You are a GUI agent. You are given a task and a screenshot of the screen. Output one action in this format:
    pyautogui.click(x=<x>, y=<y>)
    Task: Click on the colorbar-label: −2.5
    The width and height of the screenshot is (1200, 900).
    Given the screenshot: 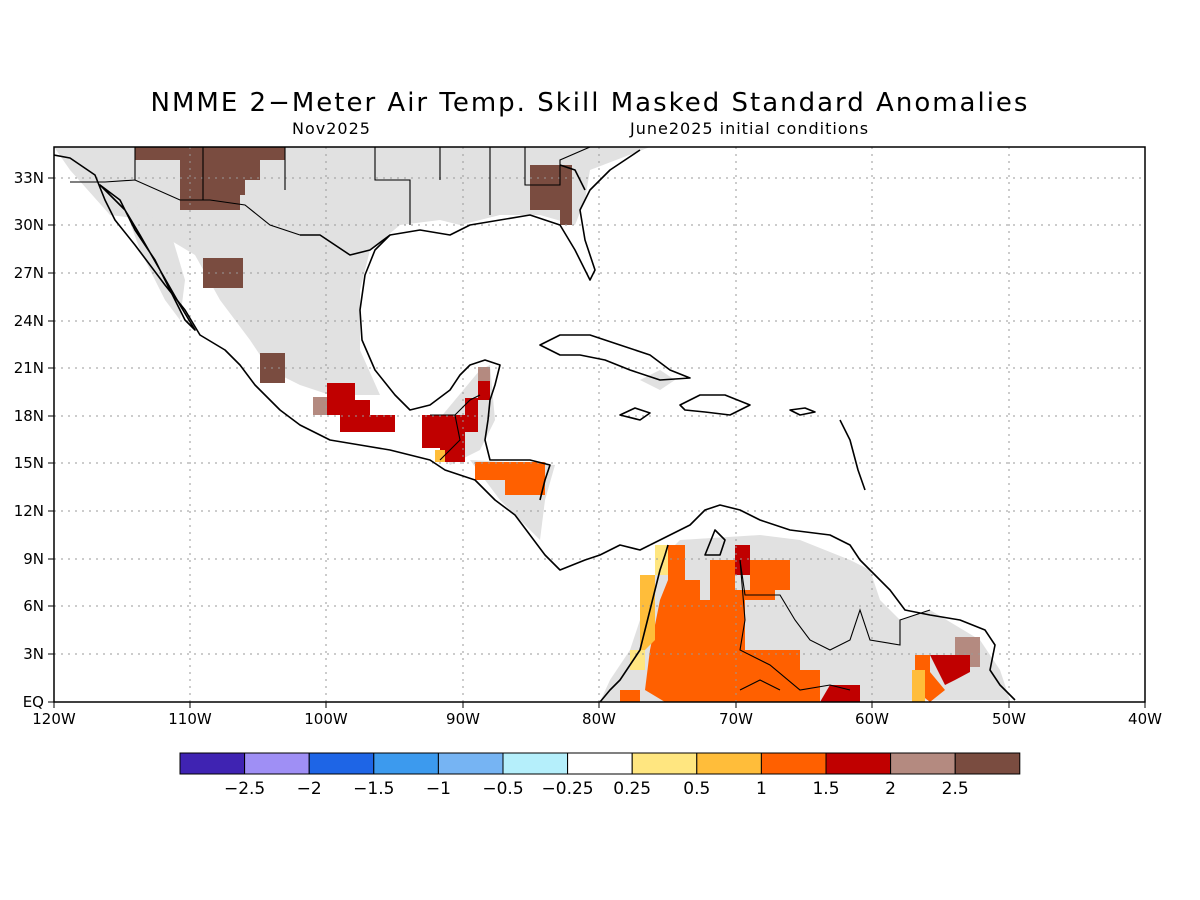 What is the action you would take?
    pyautogui.click(x=244, y=789)
    